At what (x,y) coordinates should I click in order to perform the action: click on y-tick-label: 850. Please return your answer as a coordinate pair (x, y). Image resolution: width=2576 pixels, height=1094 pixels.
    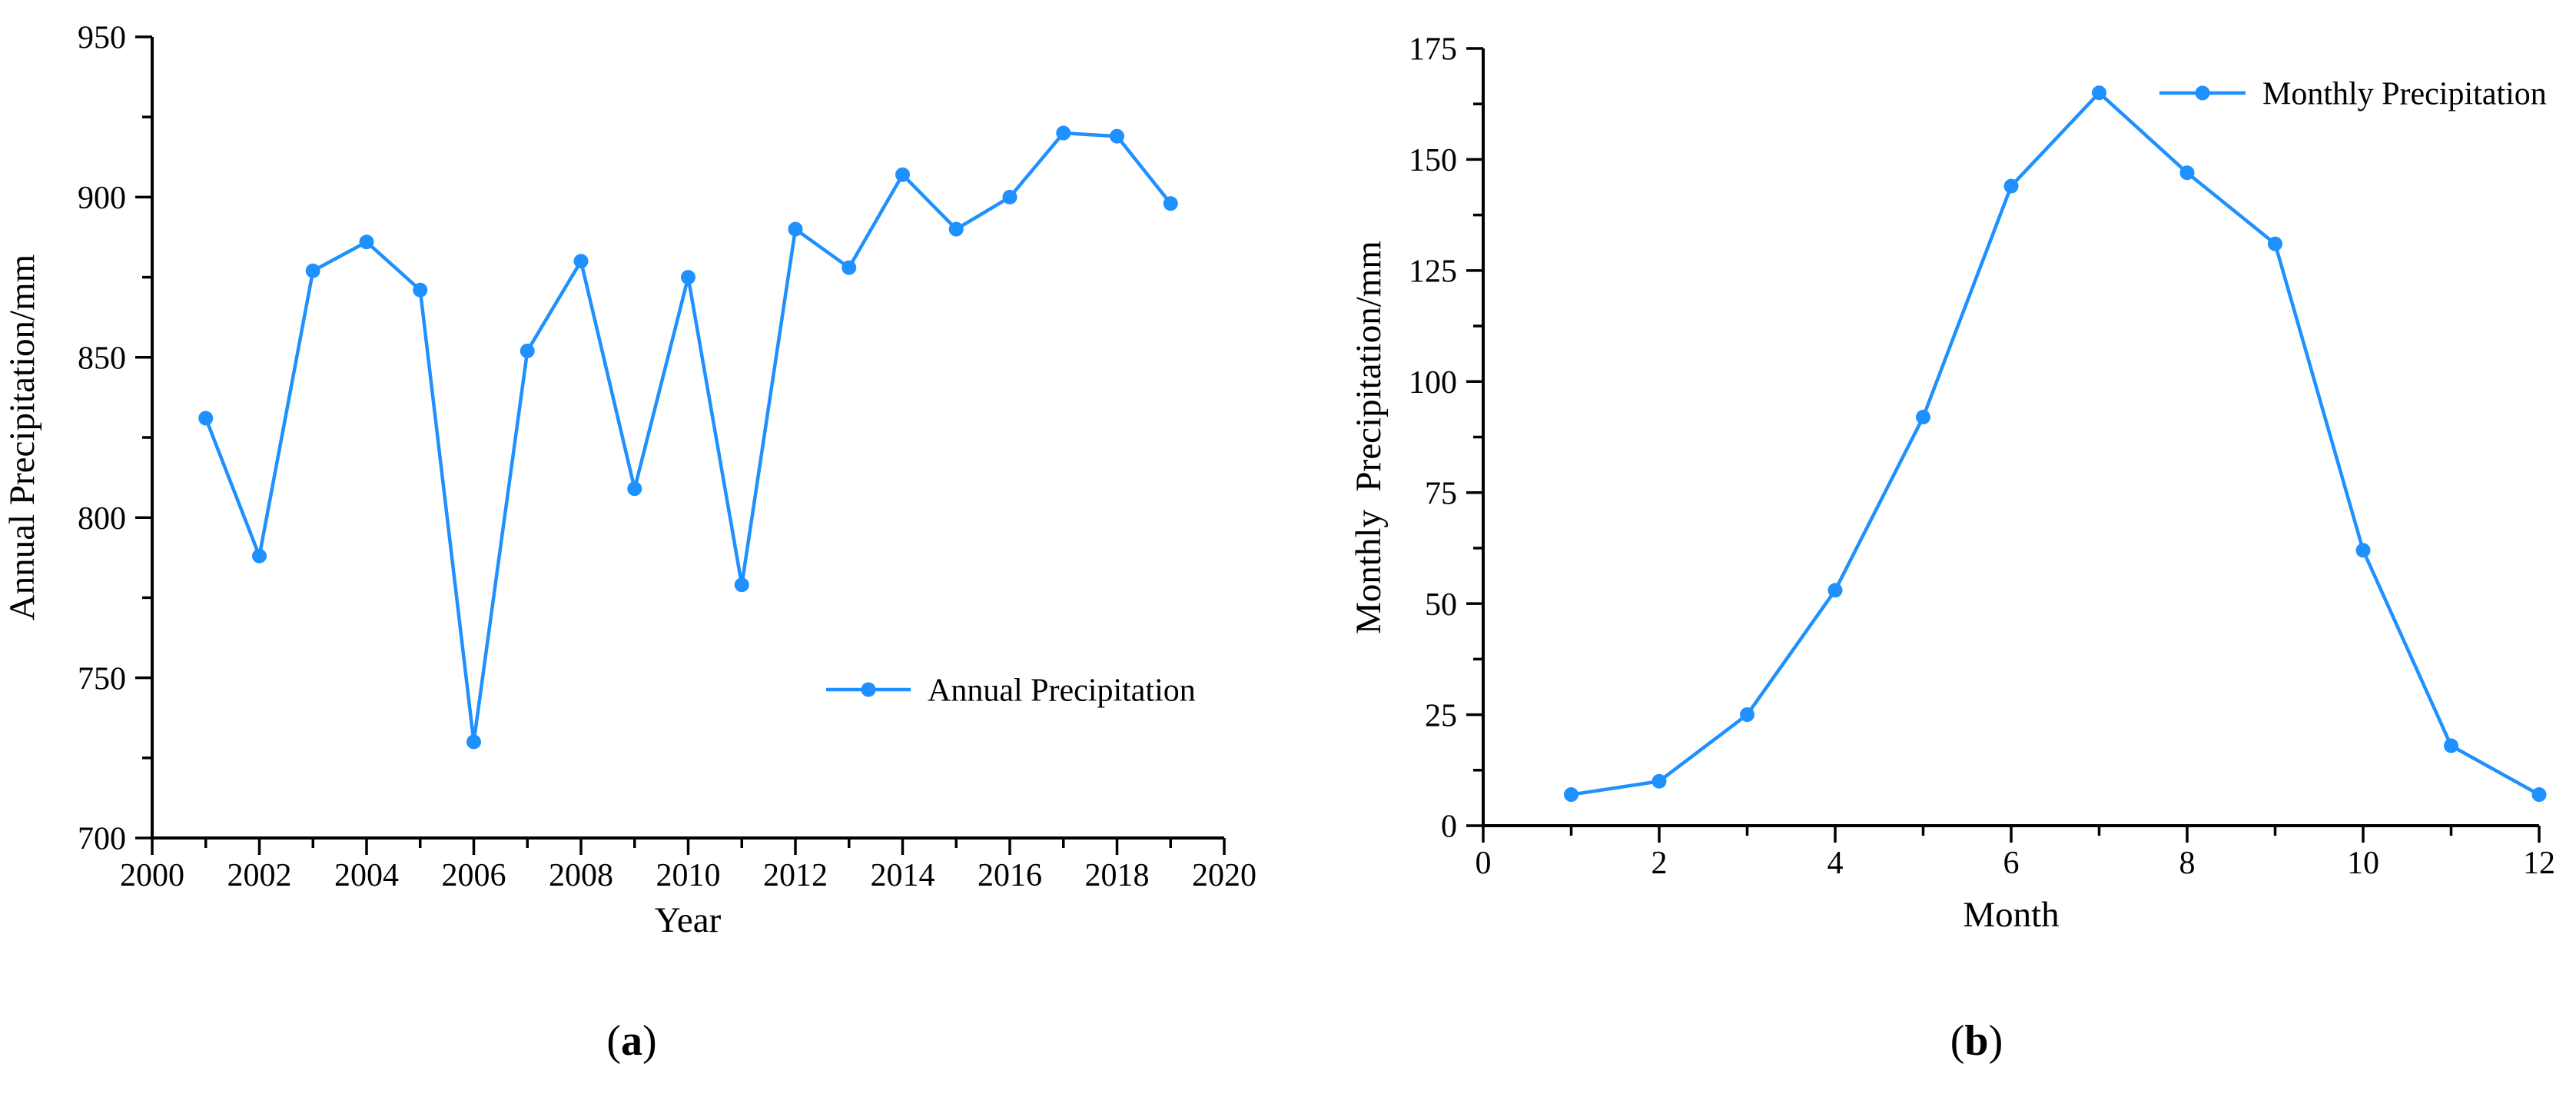
    Looking at the image, I should click on (102, 359).